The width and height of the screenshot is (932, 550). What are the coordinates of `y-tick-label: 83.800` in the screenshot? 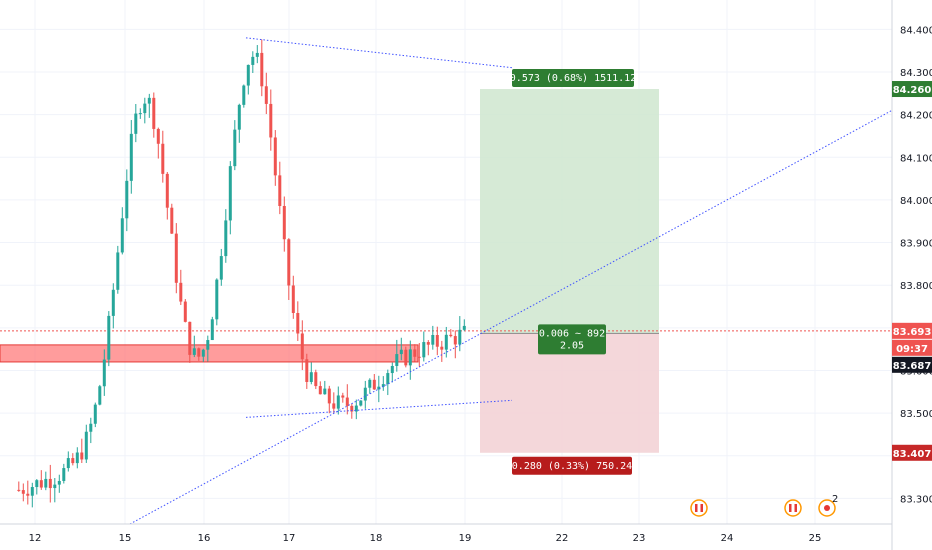 It's located at (916, 286).